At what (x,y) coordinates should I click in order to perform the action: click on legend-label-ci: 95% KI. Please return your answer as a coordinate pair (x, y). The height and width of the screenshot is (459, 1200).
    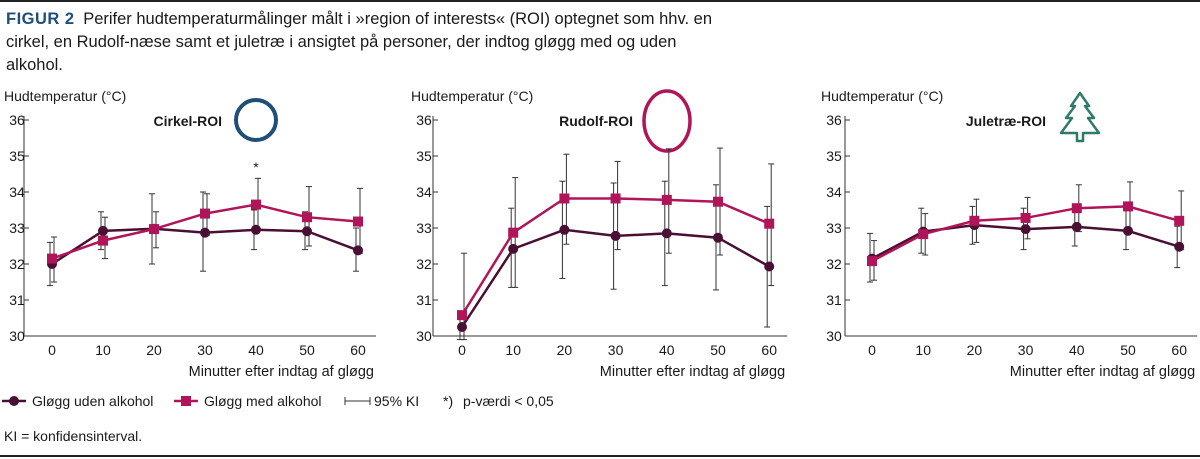
    Looking at the image, I should click on (396, 401).